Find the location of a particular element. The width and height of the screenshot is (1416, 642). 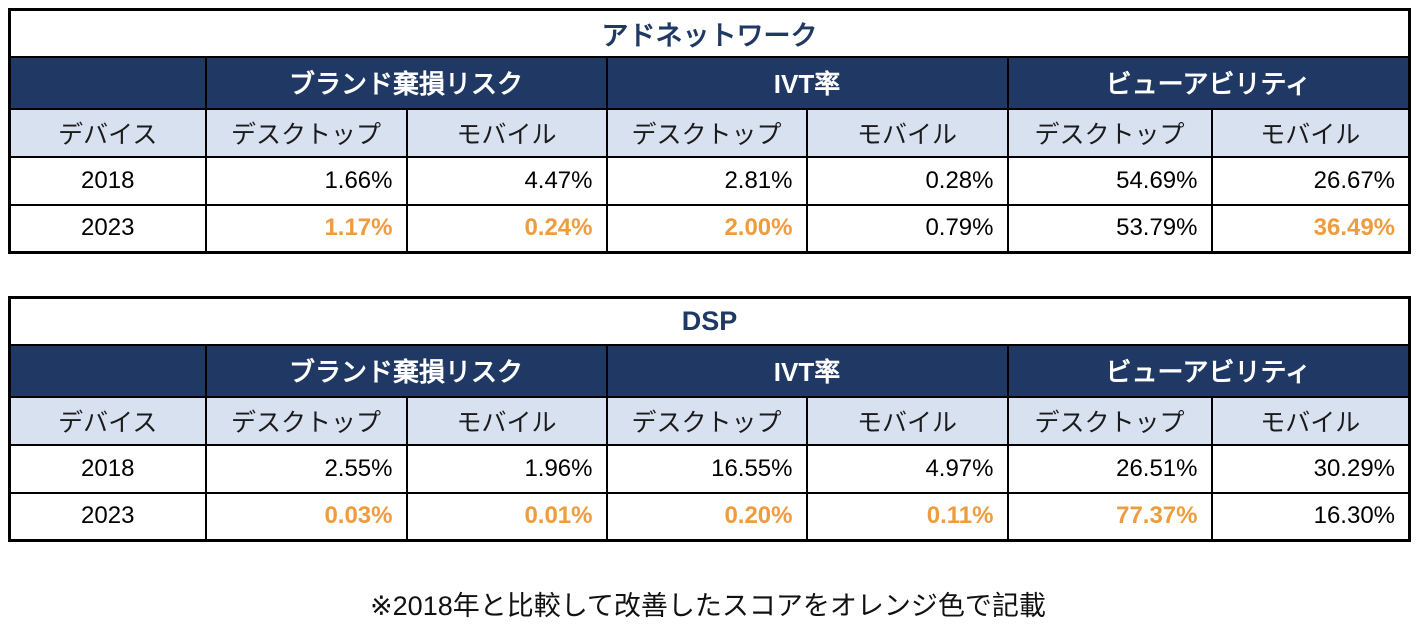

value-cell: 30.29% is located at coordinates (1310, 468).